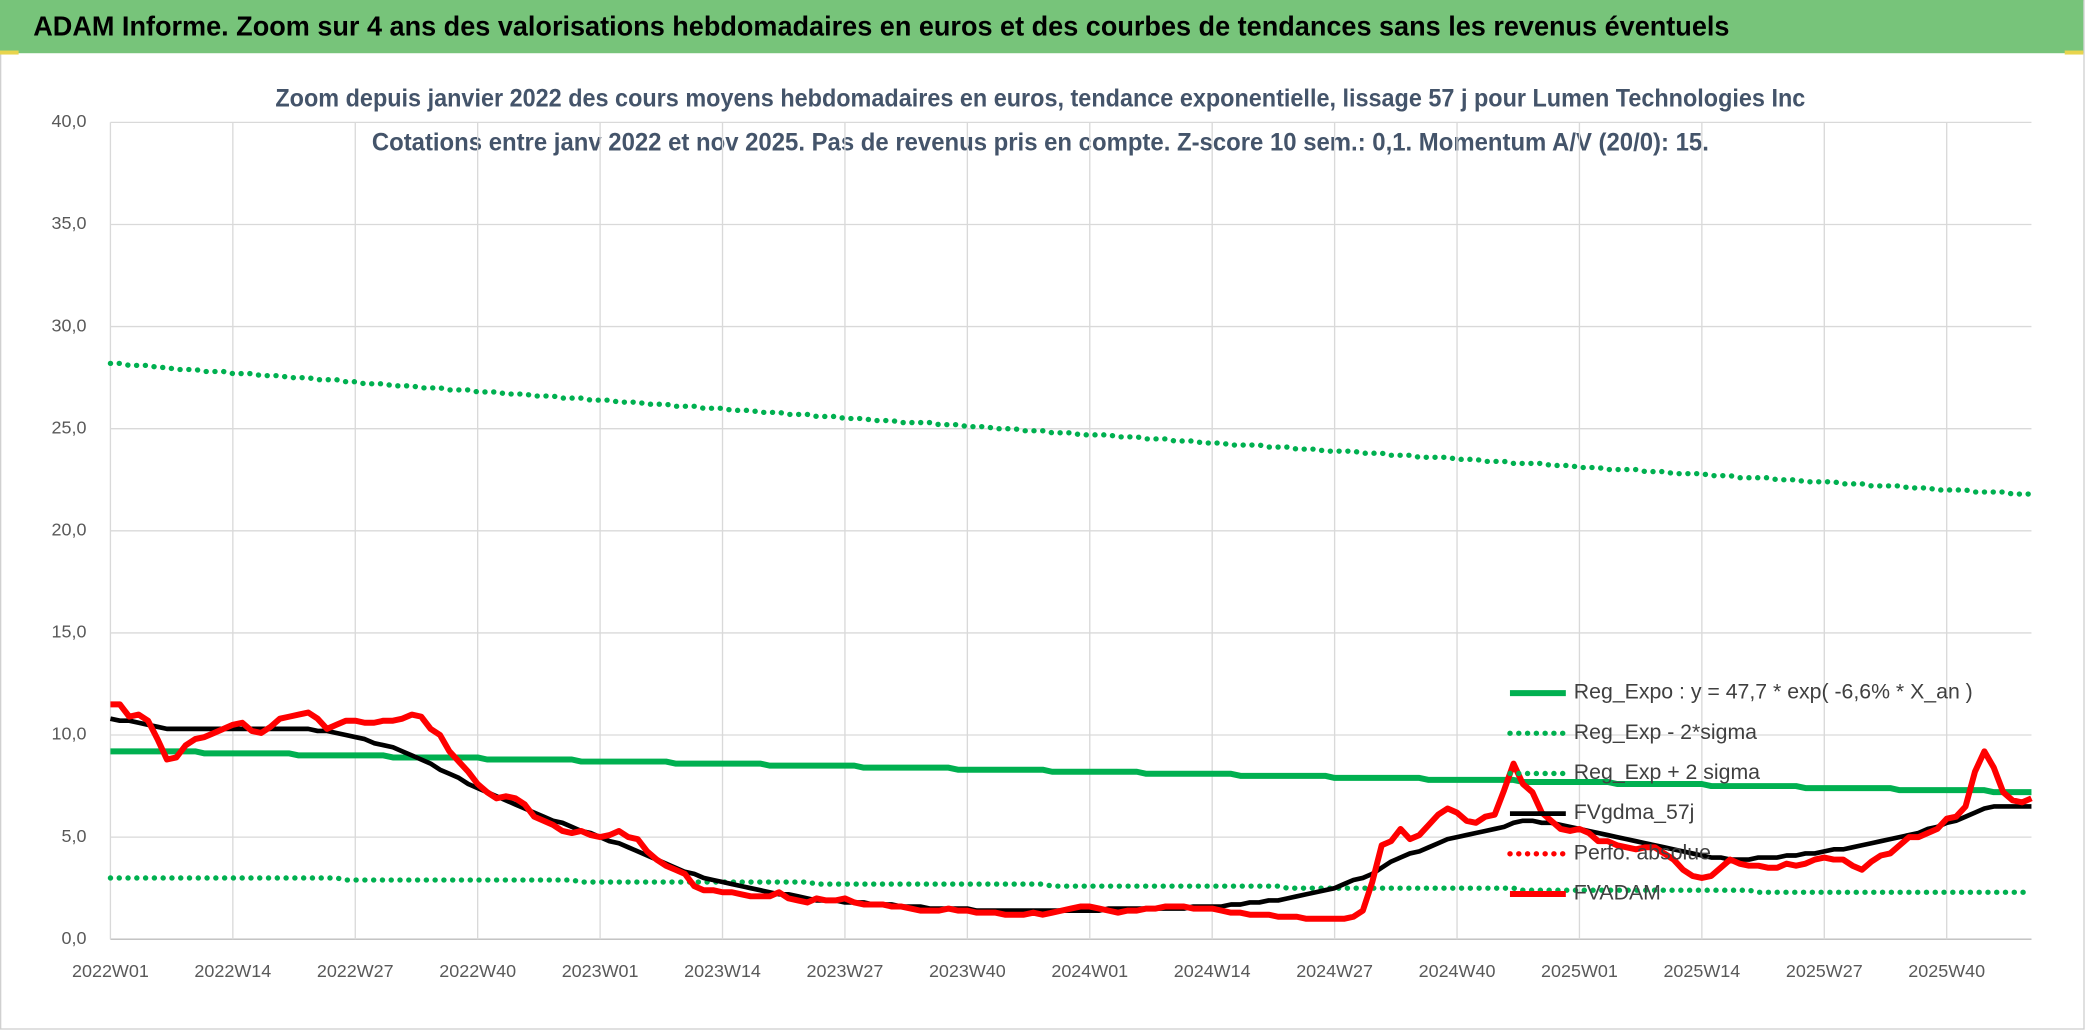 The height and width of the screenshot is (1031, 2086). Describe the element at coordinates (232, 971) in the screenshot. I see `x-tick-label: 2022W14` at that location.